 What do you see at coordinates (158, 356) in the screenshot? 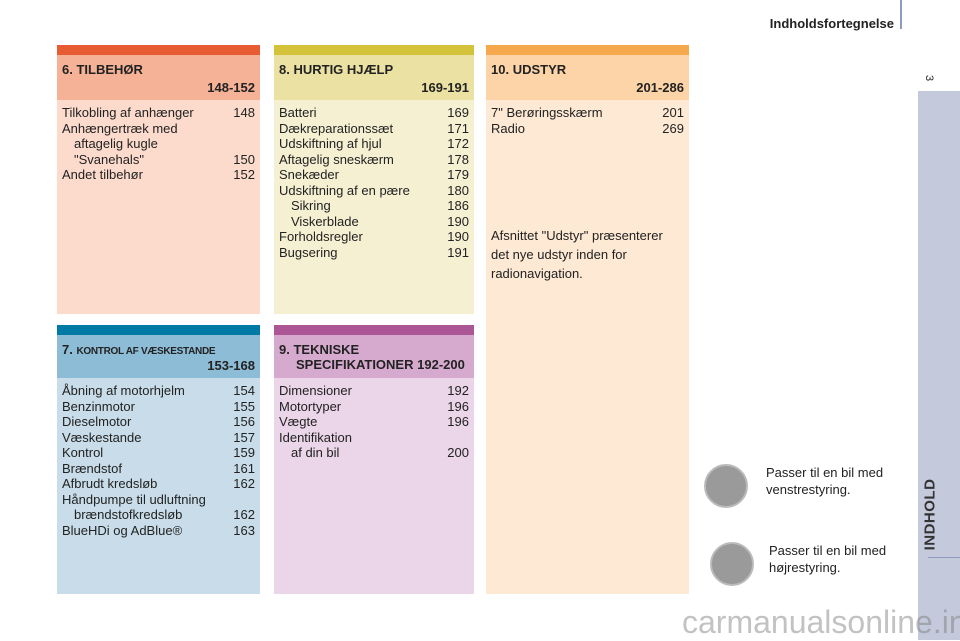
I see `section-header: 7. KONTROL AF VÆSKESTANDE 153-168` at bounding box center [158, 356].